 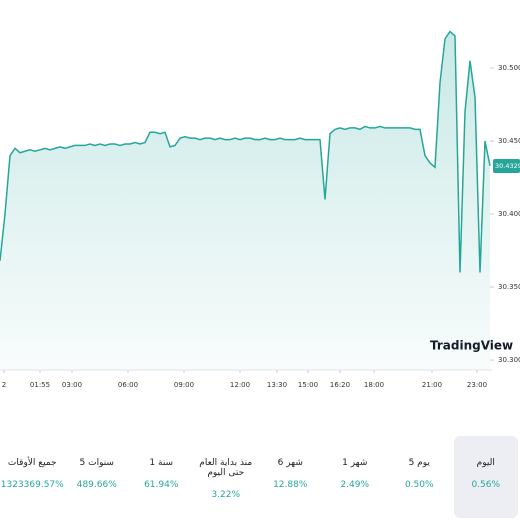 I want to click on period-label: 5 يوم, so click(x=419, y=463).